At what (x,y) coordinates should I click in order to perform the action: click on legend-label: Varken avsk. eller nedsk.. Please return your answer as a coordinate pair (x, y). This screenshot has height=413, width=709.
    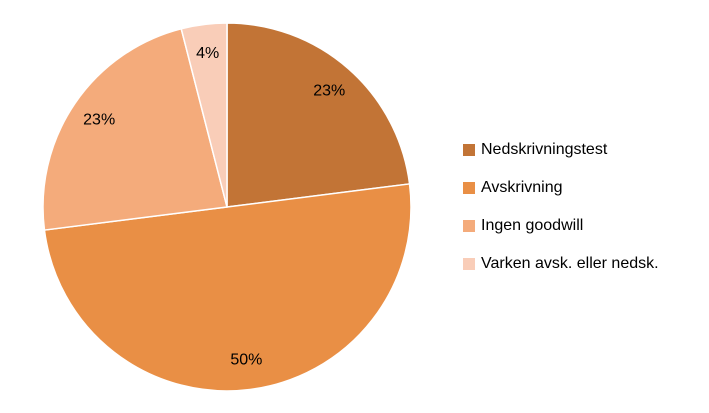
    Looking at the image, I should click on (570, 263).